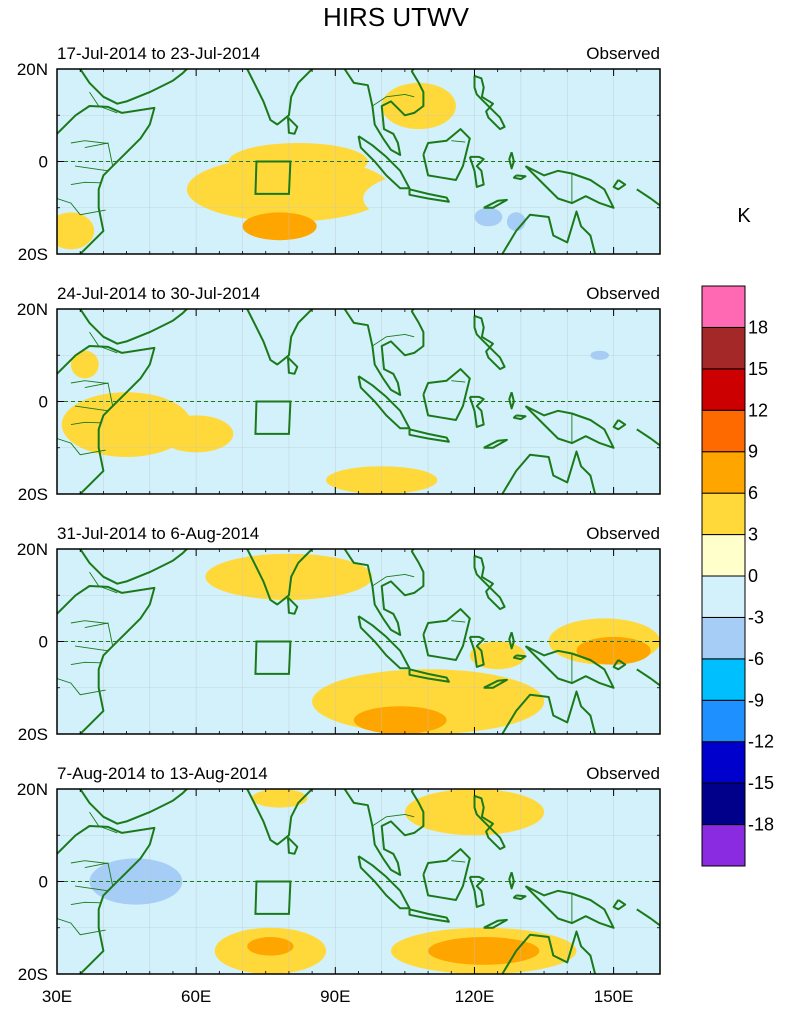  What do you see at coordinates (758, 369) in the screenshot?
I see `colorbar-tick-label: 15` at bounding box center [758, 369].